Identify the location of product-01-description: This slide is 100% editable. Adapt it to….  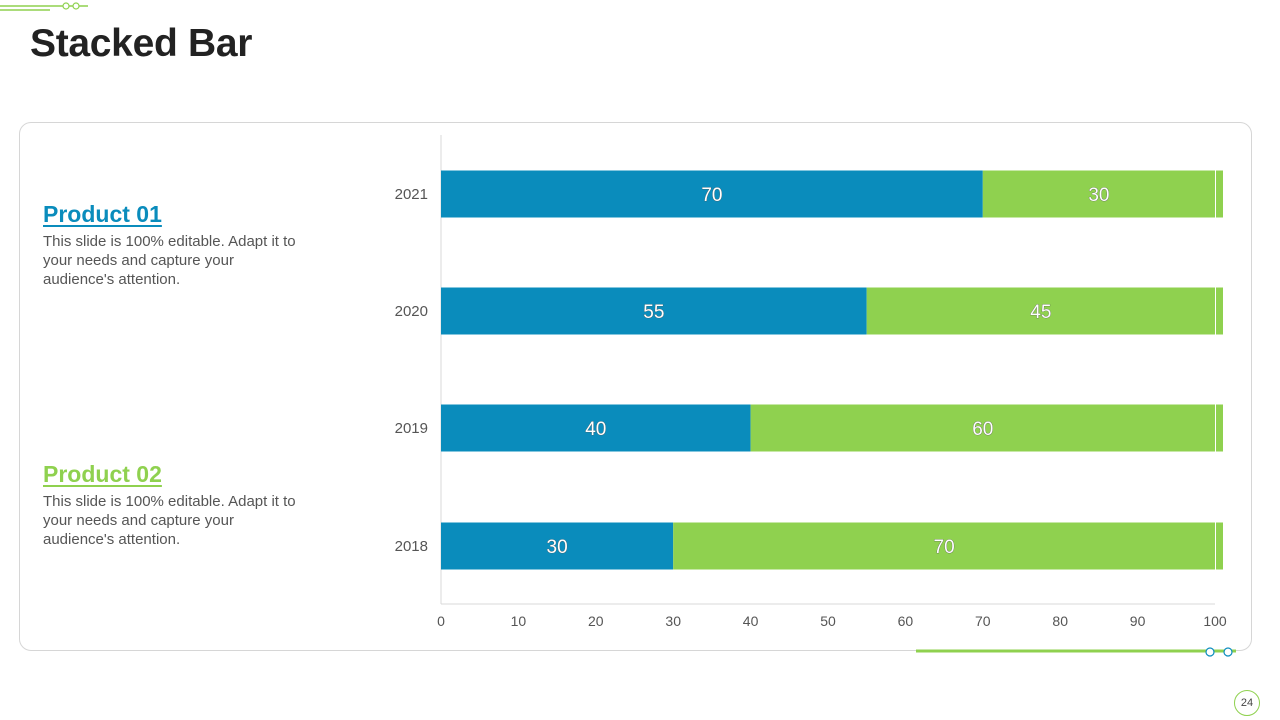
(169, 260).